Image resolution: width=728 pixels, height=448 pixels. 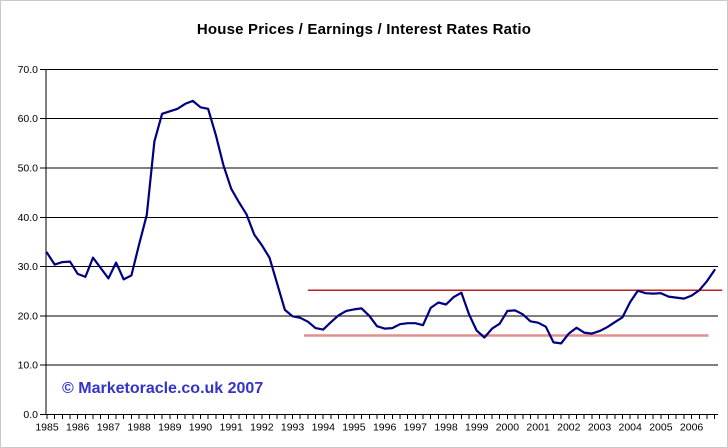 What do you see at coordinates (78, 427) in the screenshot?
I see `x-tick-label: 1986` at bounding box center [78, 427].